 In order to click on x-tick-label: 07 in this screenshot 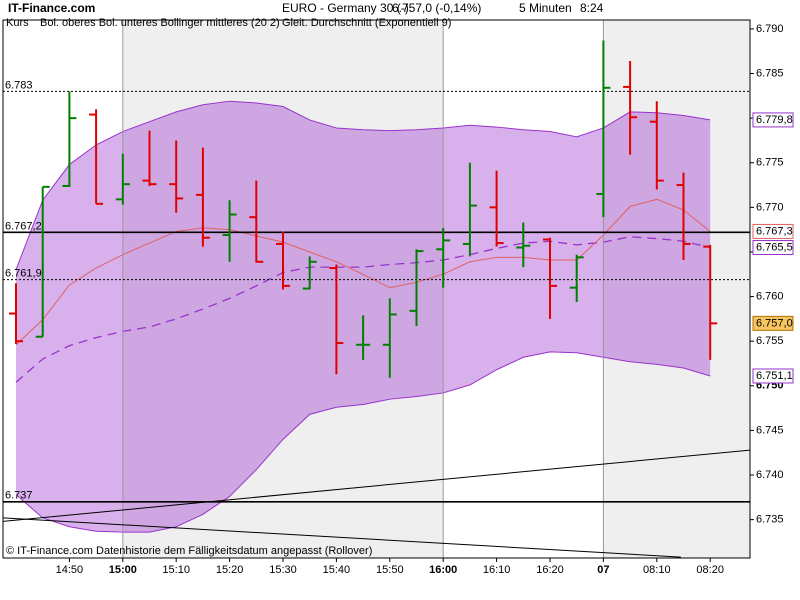, I will do `click(603, 570)`.